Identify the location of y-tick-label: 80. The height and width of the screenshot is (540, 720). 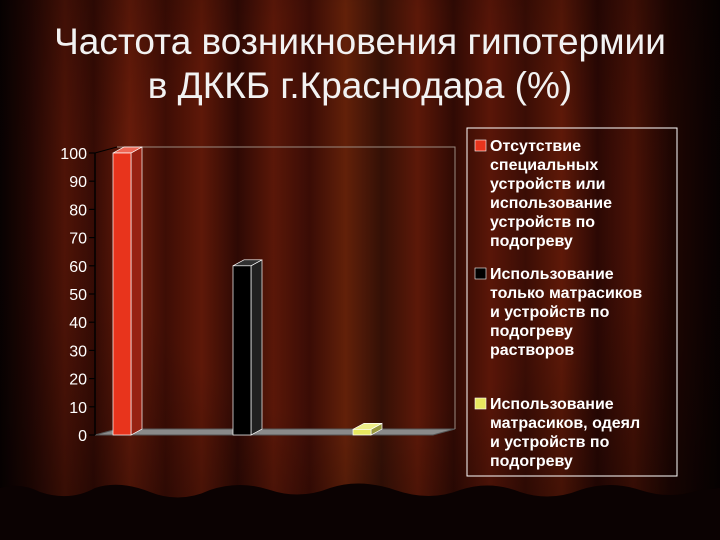
(78, 210).